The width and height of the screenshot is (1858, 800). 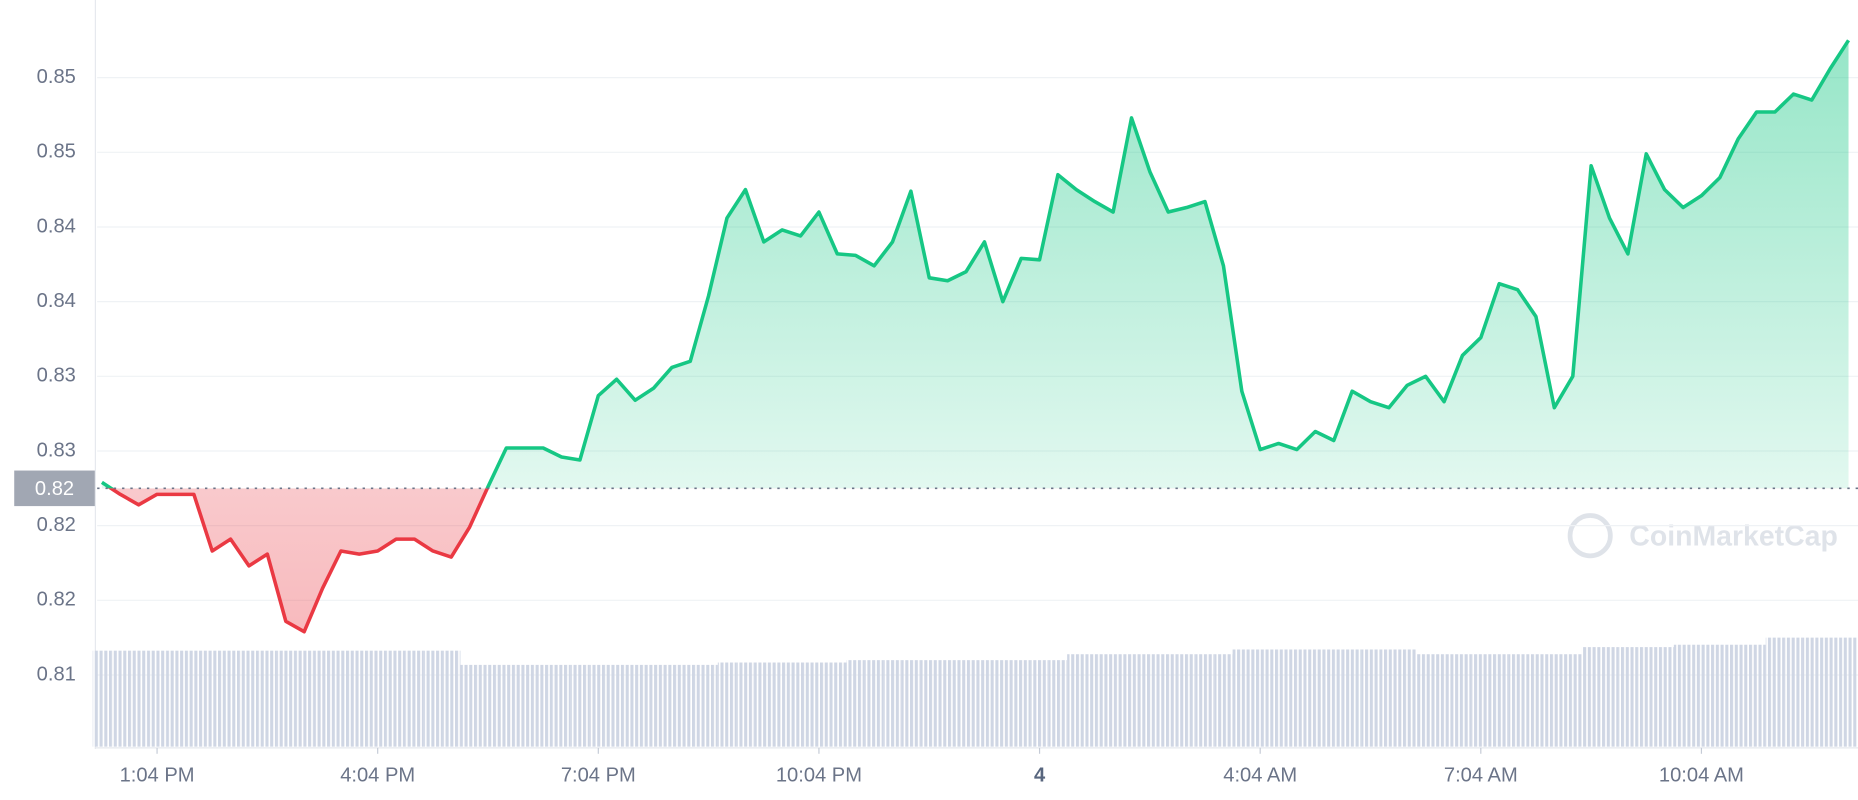 I want to click on x-tick-label: 1:04 PM, so click(x=157, y=776).